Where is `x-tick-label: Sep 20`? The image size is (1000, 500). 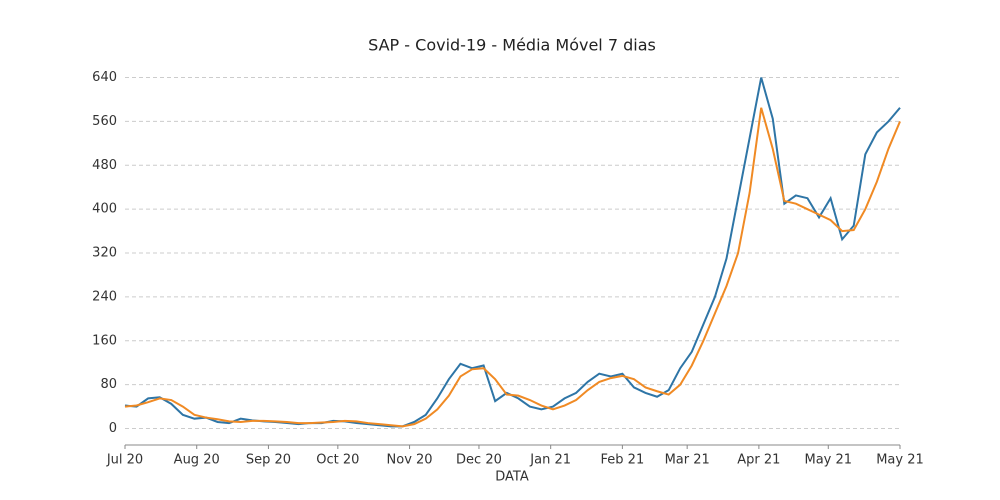
x-tick-label: Sep 20 is located at coordinates (268, 460).